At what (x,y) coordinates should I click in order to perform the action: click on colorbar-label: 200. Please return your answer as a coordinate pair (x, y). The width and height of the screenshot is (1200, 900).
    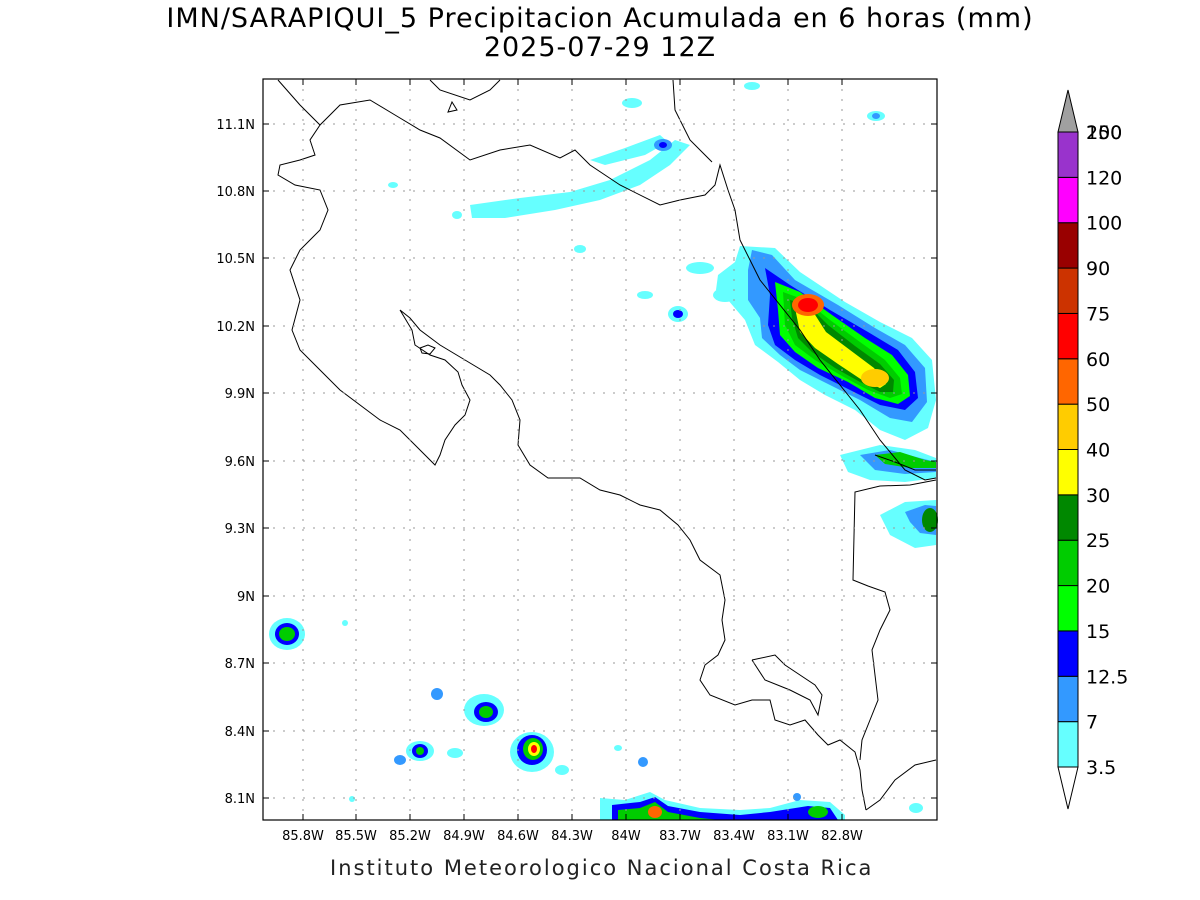
    Looking at the image, I should click on (1104, 133).